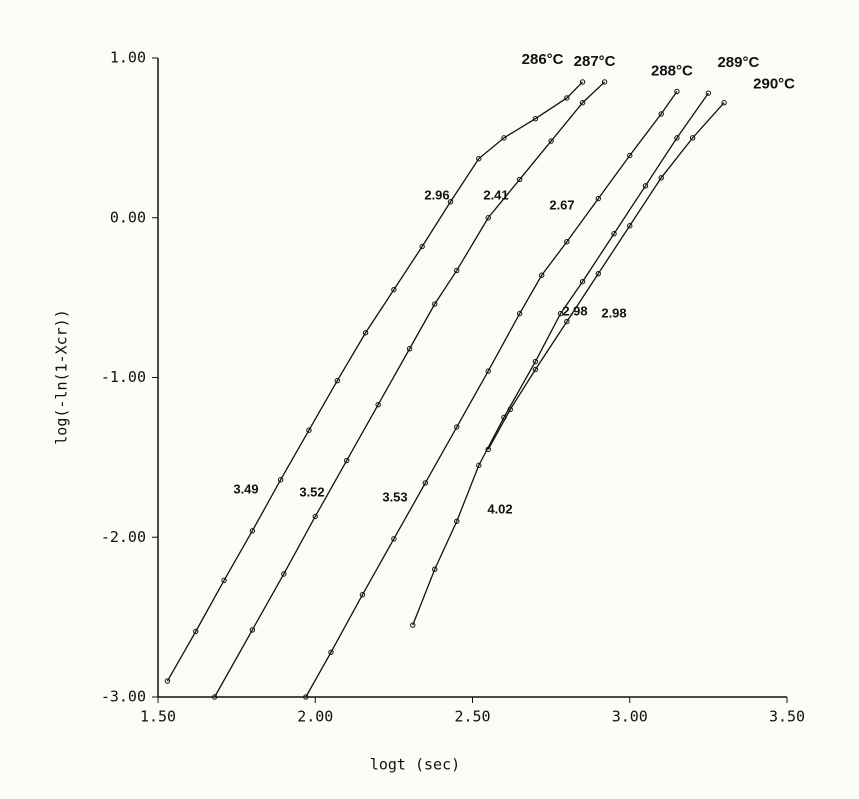 This screenshot has width=859, height=799. What do you see at coordinates (561, 204) in the screenshot?
I see `slope-label: 2.67` at bounding box center [561, 204].